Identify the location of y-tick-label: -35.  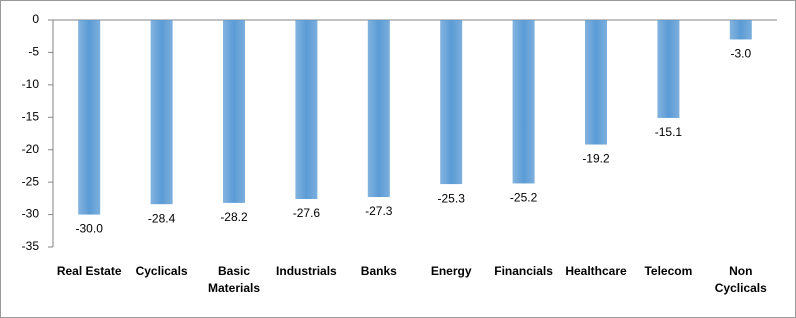
(31, 246).